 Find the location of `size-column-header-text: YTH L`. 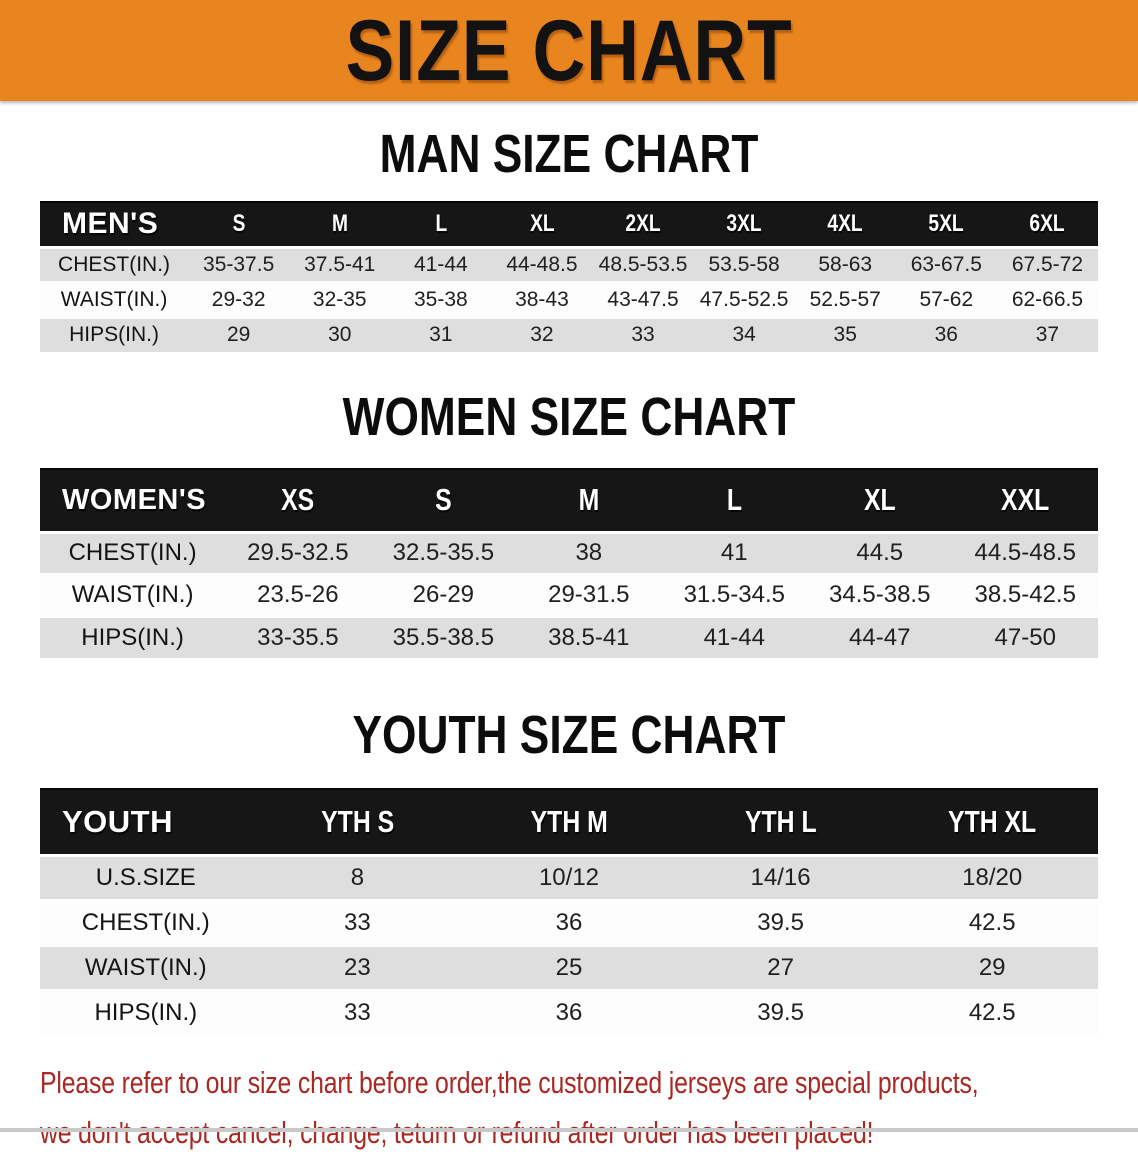

size-column-header-text: YTH L is located at coordinates (780, 821).